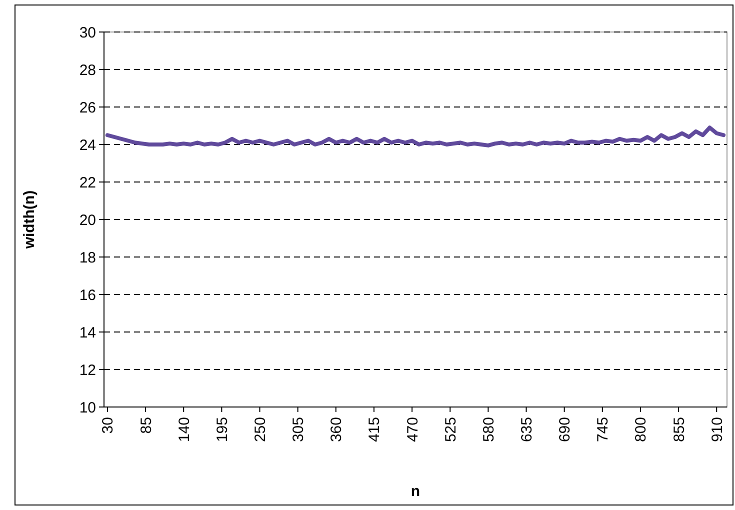 The width and height of the screenshot is (735, 510). Describe the element at coordinates (87, 107) in the screenshot. I see `y-tick-label: 26` at that location.